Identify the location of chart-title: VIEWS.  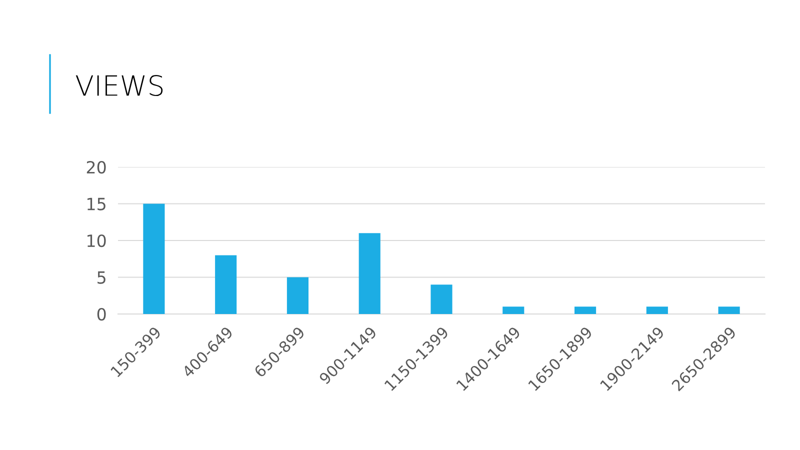
(119, 85).